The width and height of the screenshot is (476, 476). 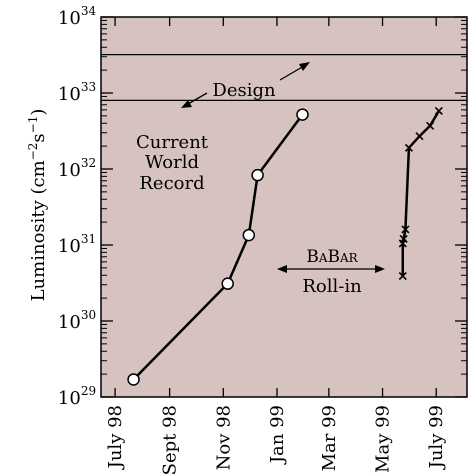 What do you see at coordinates (172, 142) in the screenshot?
I see `record-label-line1: Current` at bounding box center [172, 142].